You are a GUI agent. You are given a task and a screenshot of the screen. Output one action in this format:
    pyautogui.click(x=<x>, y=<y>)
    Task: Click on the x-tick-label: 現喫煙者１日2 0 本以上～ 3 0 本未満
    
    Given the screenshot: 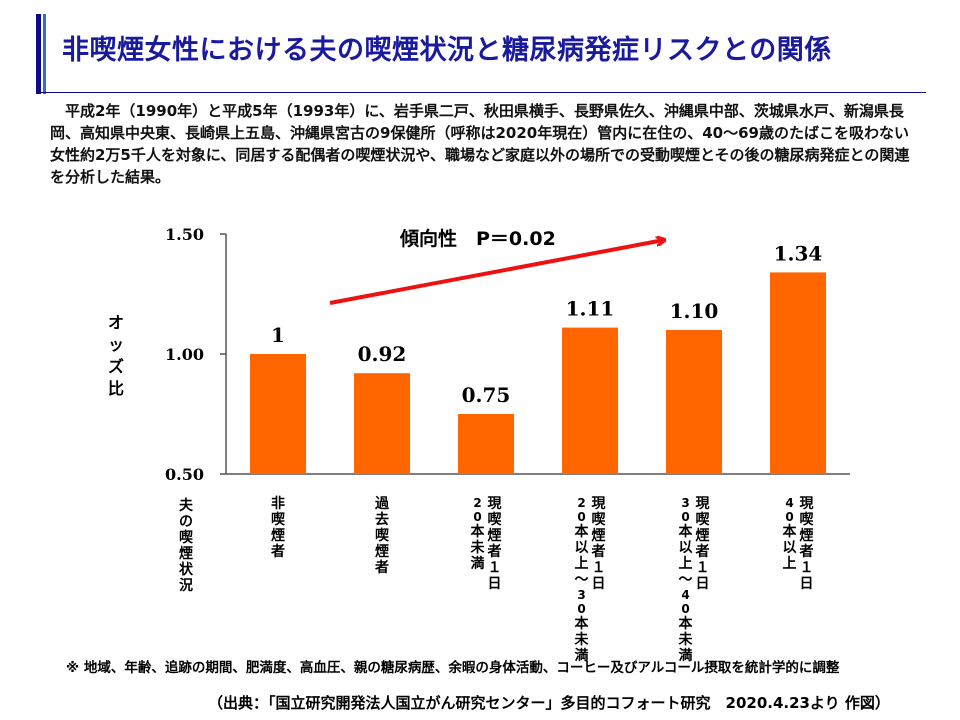 What is the action you would take?
    pyautogui.click(x=591, y=580)
    